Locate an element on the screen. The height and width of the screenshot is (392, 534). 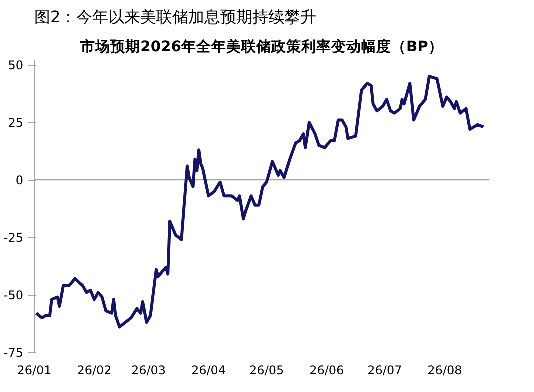
x-tick-label: 26/04 is located at coordinates (208, 371).